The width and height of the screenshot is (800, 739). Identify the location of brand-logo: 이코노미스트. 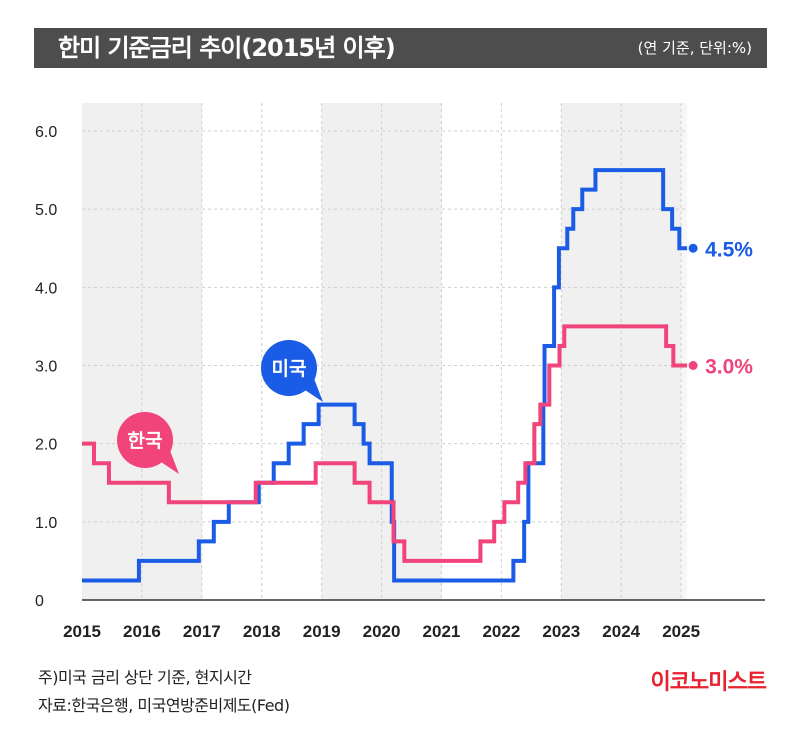
(708, 682).